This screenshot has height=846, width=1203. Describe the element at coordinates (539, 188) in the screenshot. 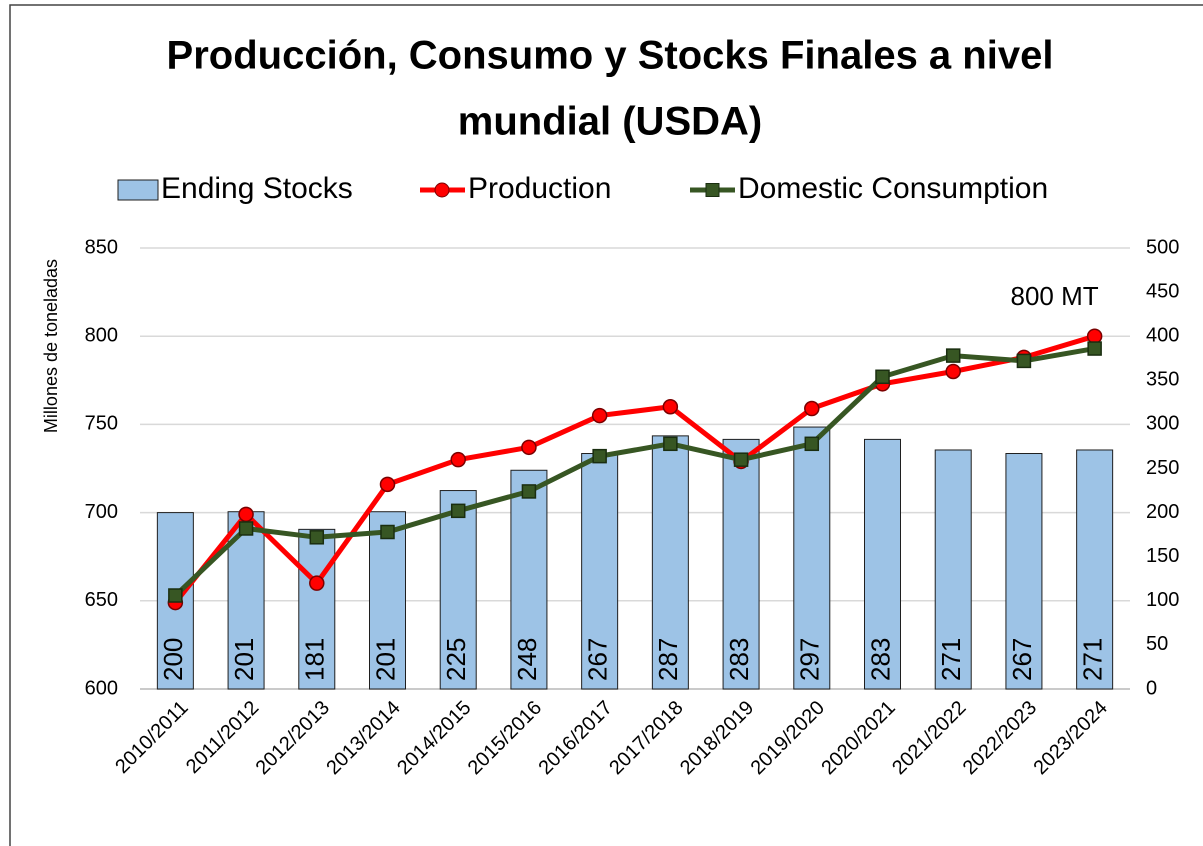

I see `legend-label: Production` at that location.